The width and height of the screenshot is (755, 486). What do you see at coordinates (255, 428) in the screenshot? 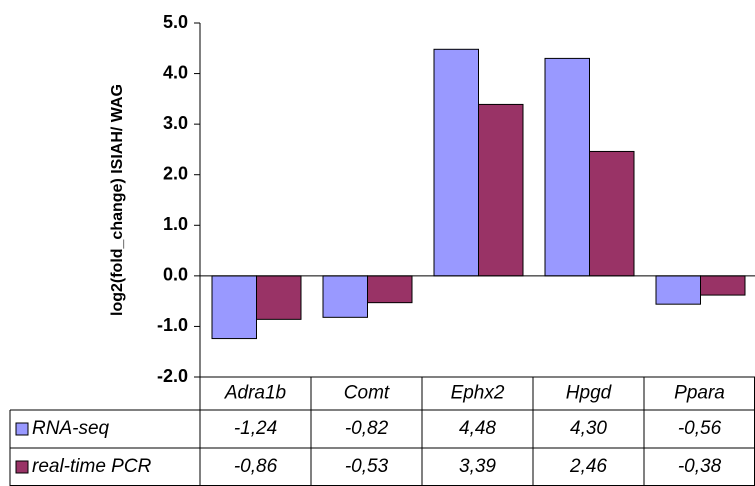
I see `table-value: -1,24` at bounding box center [255, 428].